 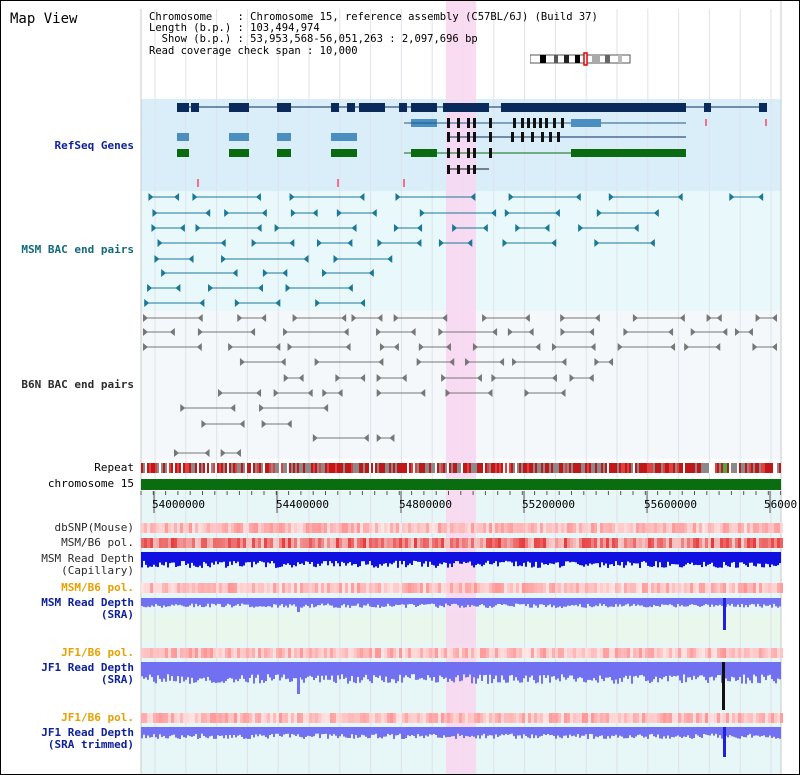 What do you see at coordinates (298, 605) in the screenshot?
I see `msm-depth-sra-bar-spike` at bounding box center [298, 605].